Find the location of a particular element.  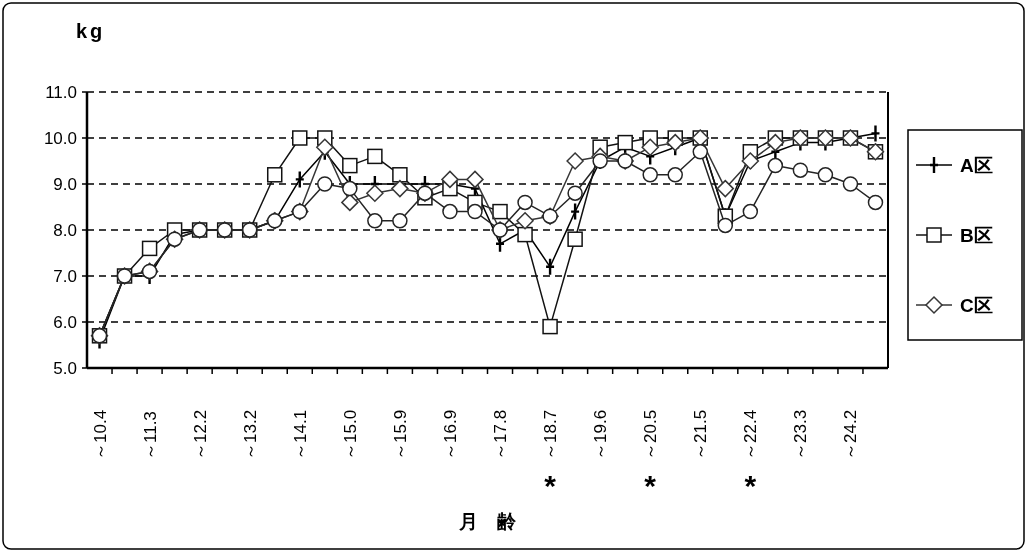

x-tick-label: ～24.2 is located at coordinates (851, 434).